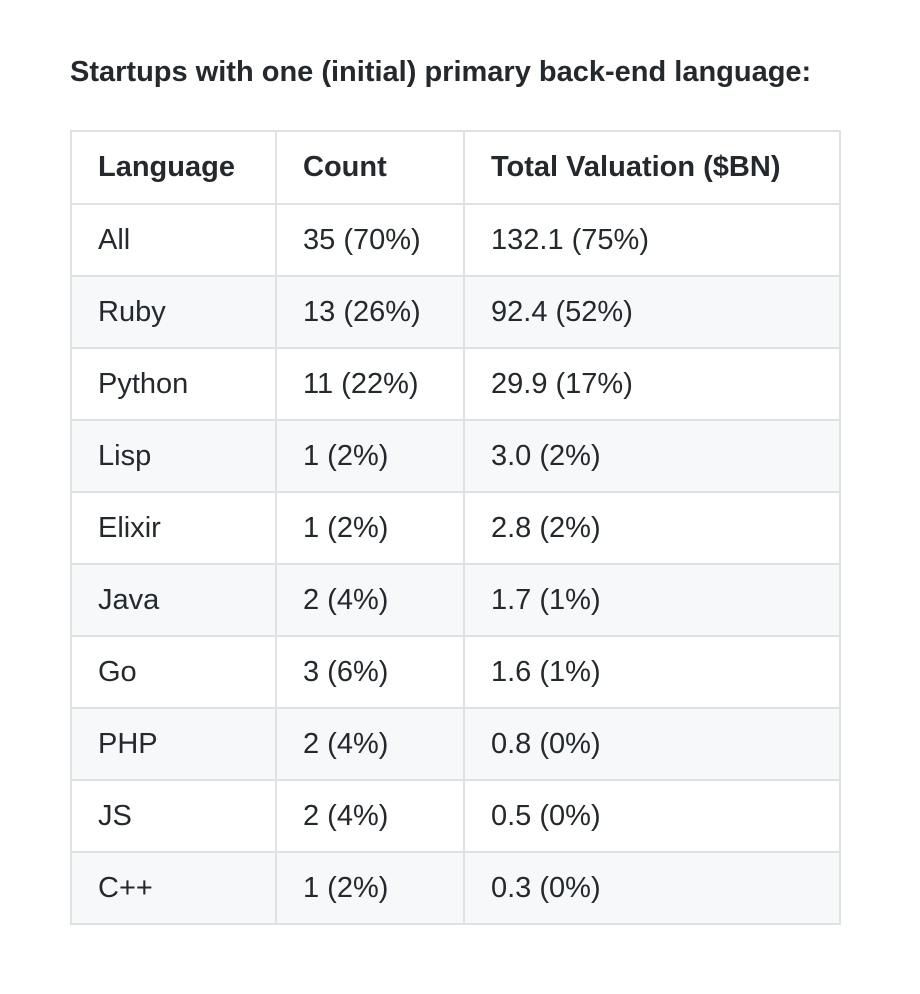 The height and width of the screenshot is (994, 920). Describe the element at coordinates (652, 312) in the screenshot. I see `valuation-cell: 92.4 (52%)` at that location.